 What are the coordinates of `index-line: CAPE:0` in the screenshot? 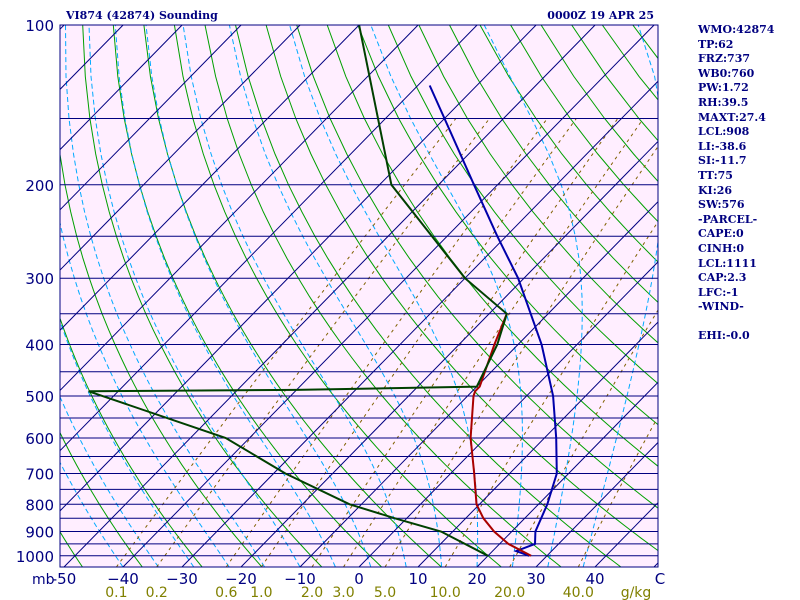 It's located at (721, 234).